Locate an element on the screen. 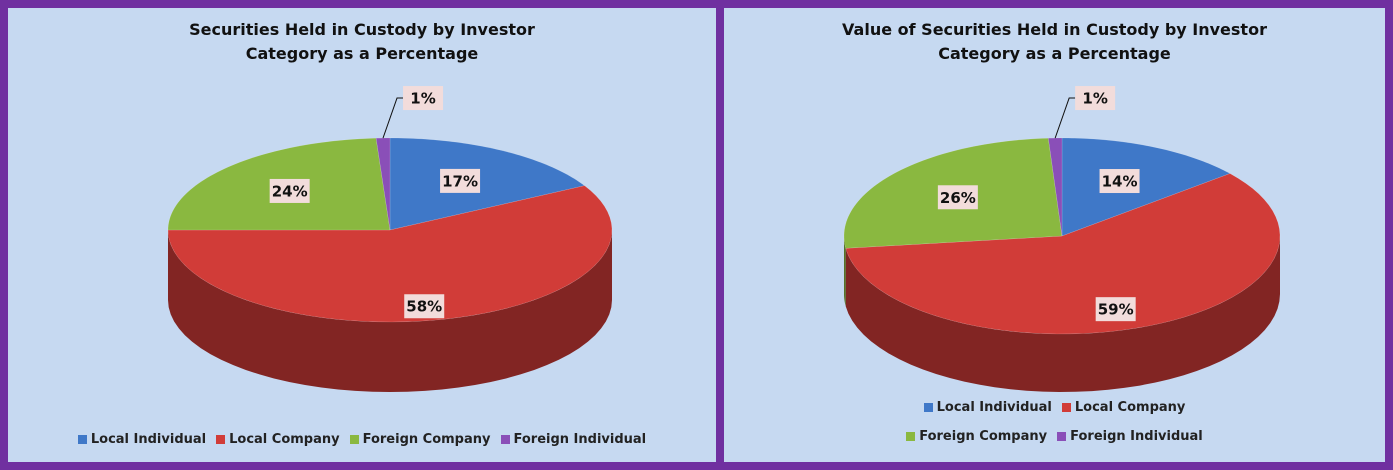 Image resolution: width=1393 pixels, height=470 pixels. data-label: 26% is located at coordinates (958, 198).